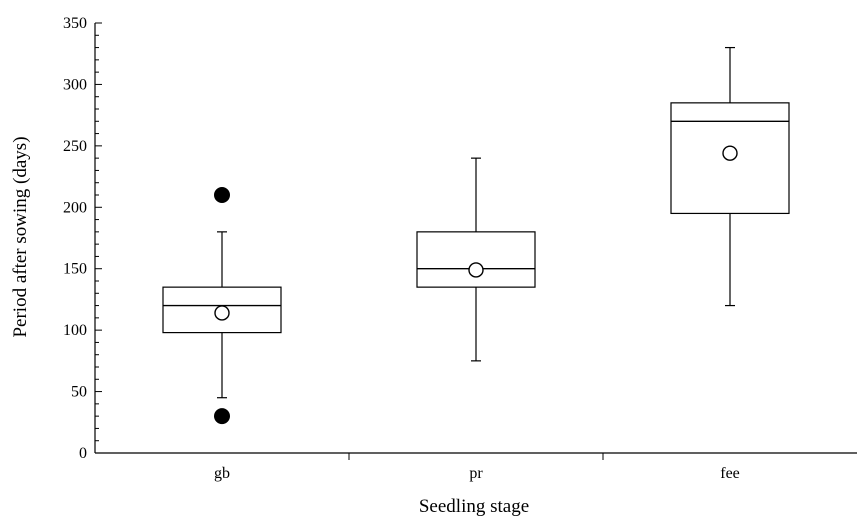  I want to click on box-pr, so click(476, 259).